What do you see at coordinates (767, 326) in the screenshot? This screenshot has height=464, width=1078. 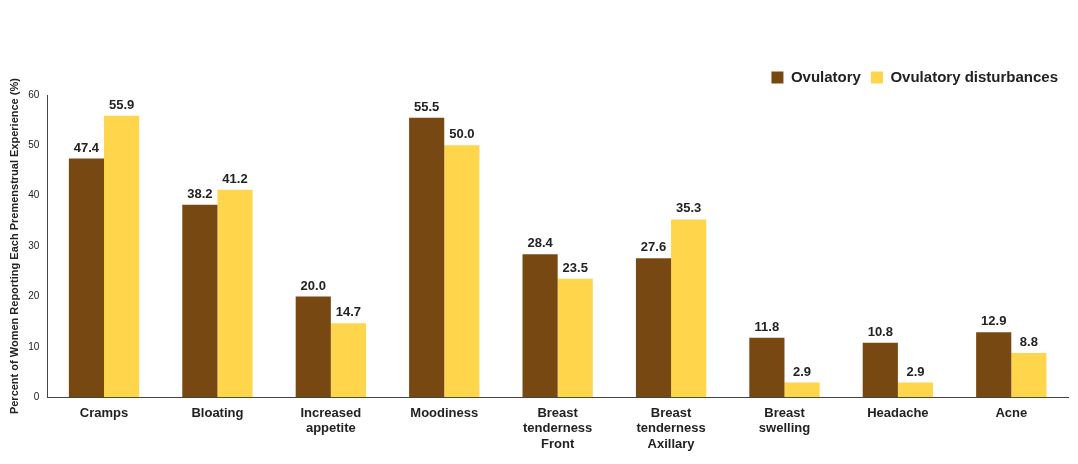 I see `data-label: 11.8` at bounding box center [767, 326].